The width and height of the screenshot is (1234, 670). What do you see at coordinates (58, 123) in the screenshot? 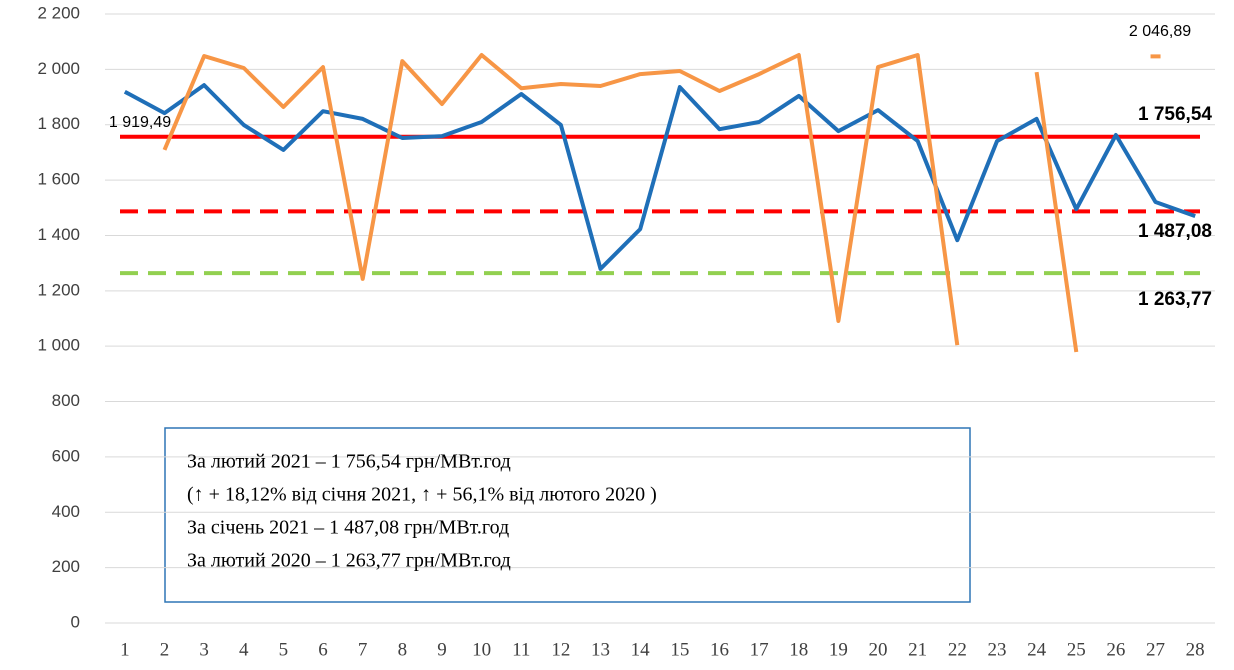
I see `y-tick-label: 1 800` at bounding box center [58, 123].